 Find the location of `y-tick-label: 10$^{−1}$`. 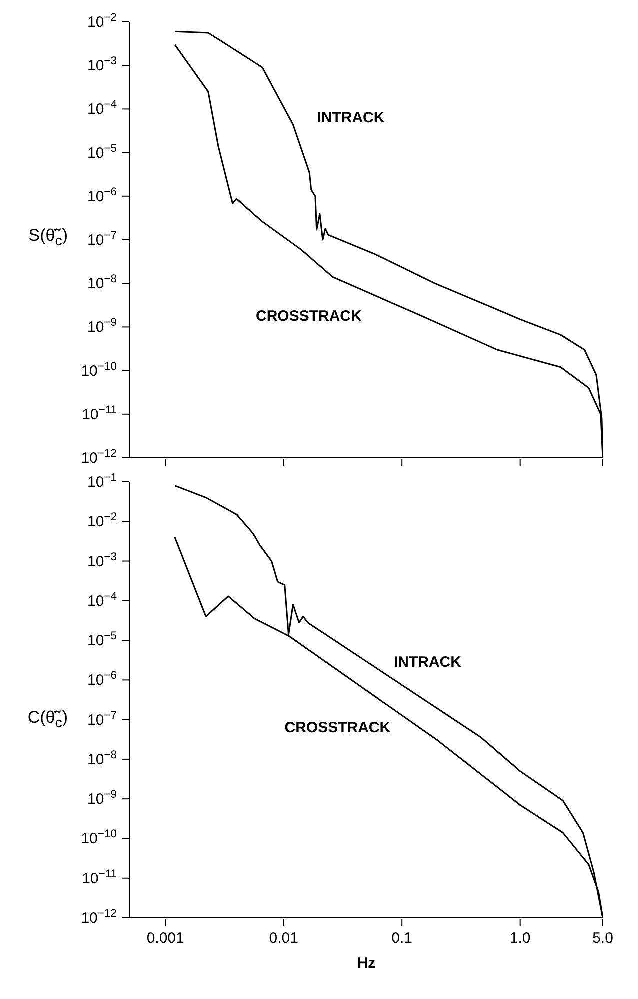

y-tick-label: 10$^{−1}$ is located at coordinates (102, 481).